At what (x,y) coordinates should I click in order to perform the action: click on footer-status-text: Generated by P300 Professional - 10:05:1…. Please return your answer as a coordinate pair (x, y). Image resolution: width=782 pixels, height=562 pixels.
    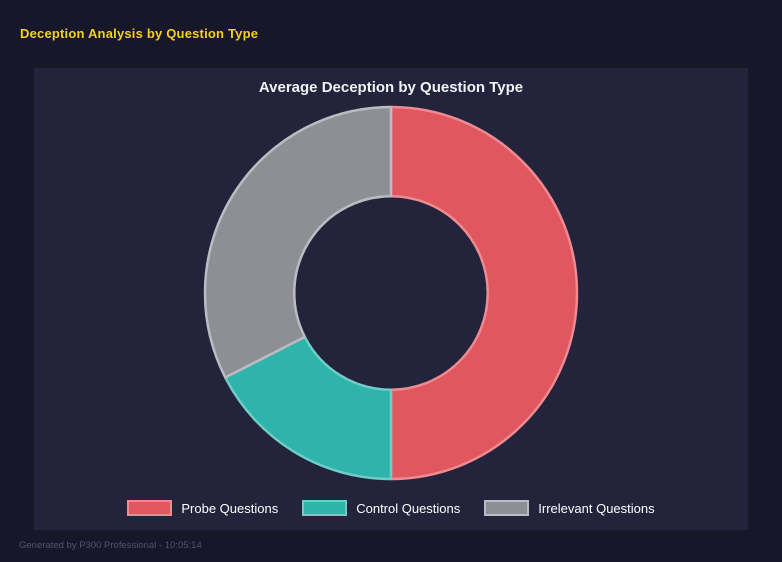
    Looking at the image, I should click on (110, 545).